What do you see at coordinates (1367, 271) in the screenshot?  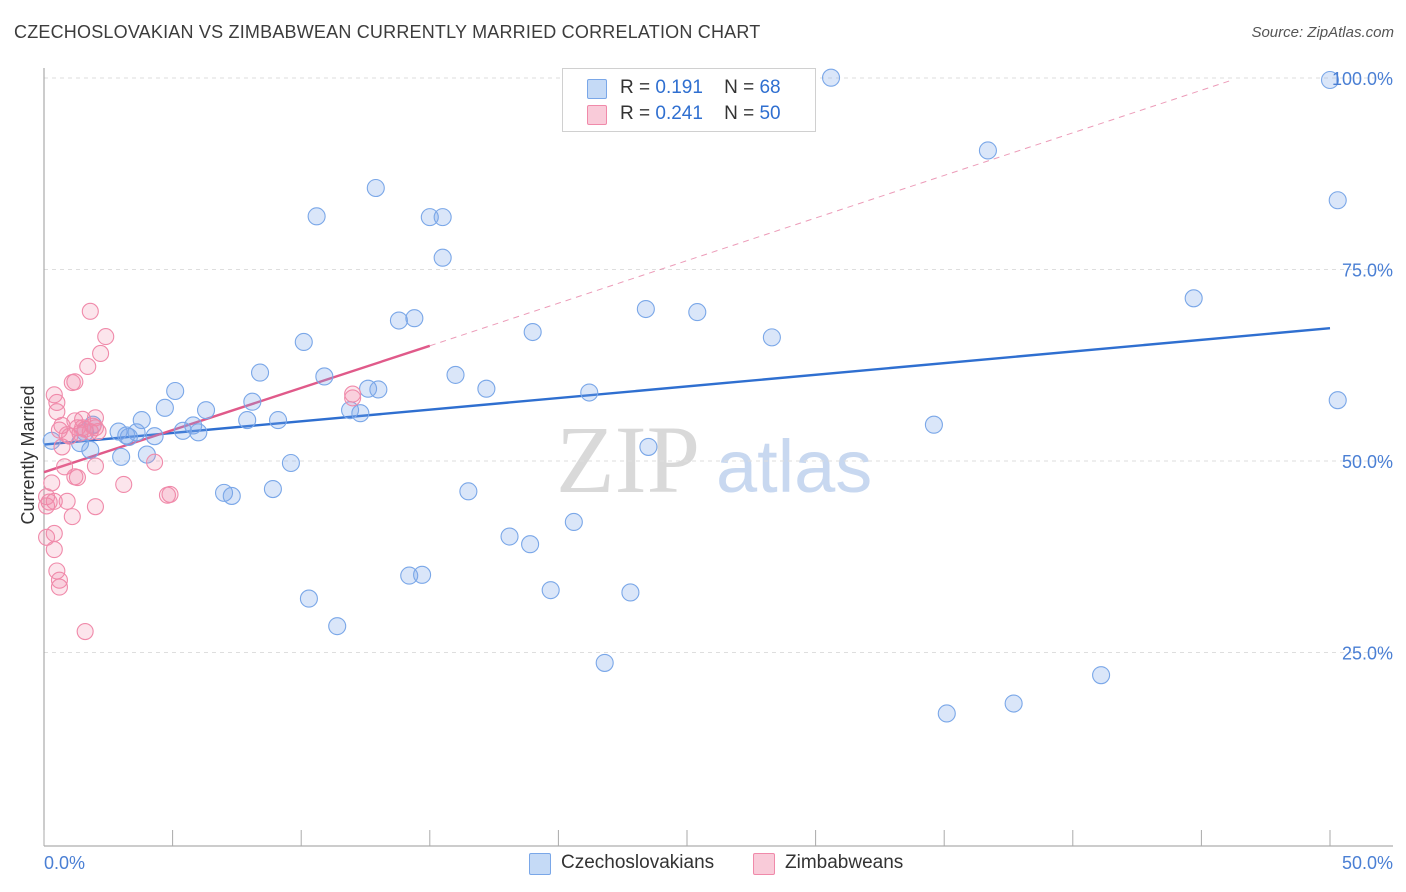 I see `y-tick-label: 75.0%` at bounding box center [1367, 271].